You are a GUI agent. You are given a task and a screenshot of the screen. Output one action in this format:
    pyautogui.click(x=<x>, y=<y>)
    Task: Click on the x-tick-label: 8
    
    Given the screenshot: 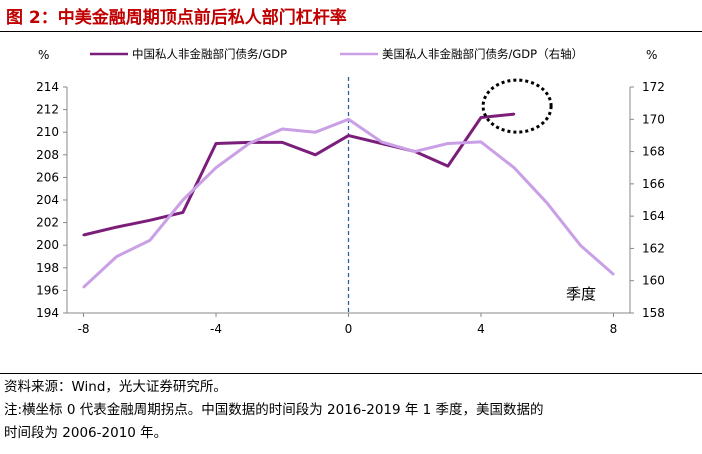 What is the action you would take?
    pyautogui.click(x=614, y=329)
    